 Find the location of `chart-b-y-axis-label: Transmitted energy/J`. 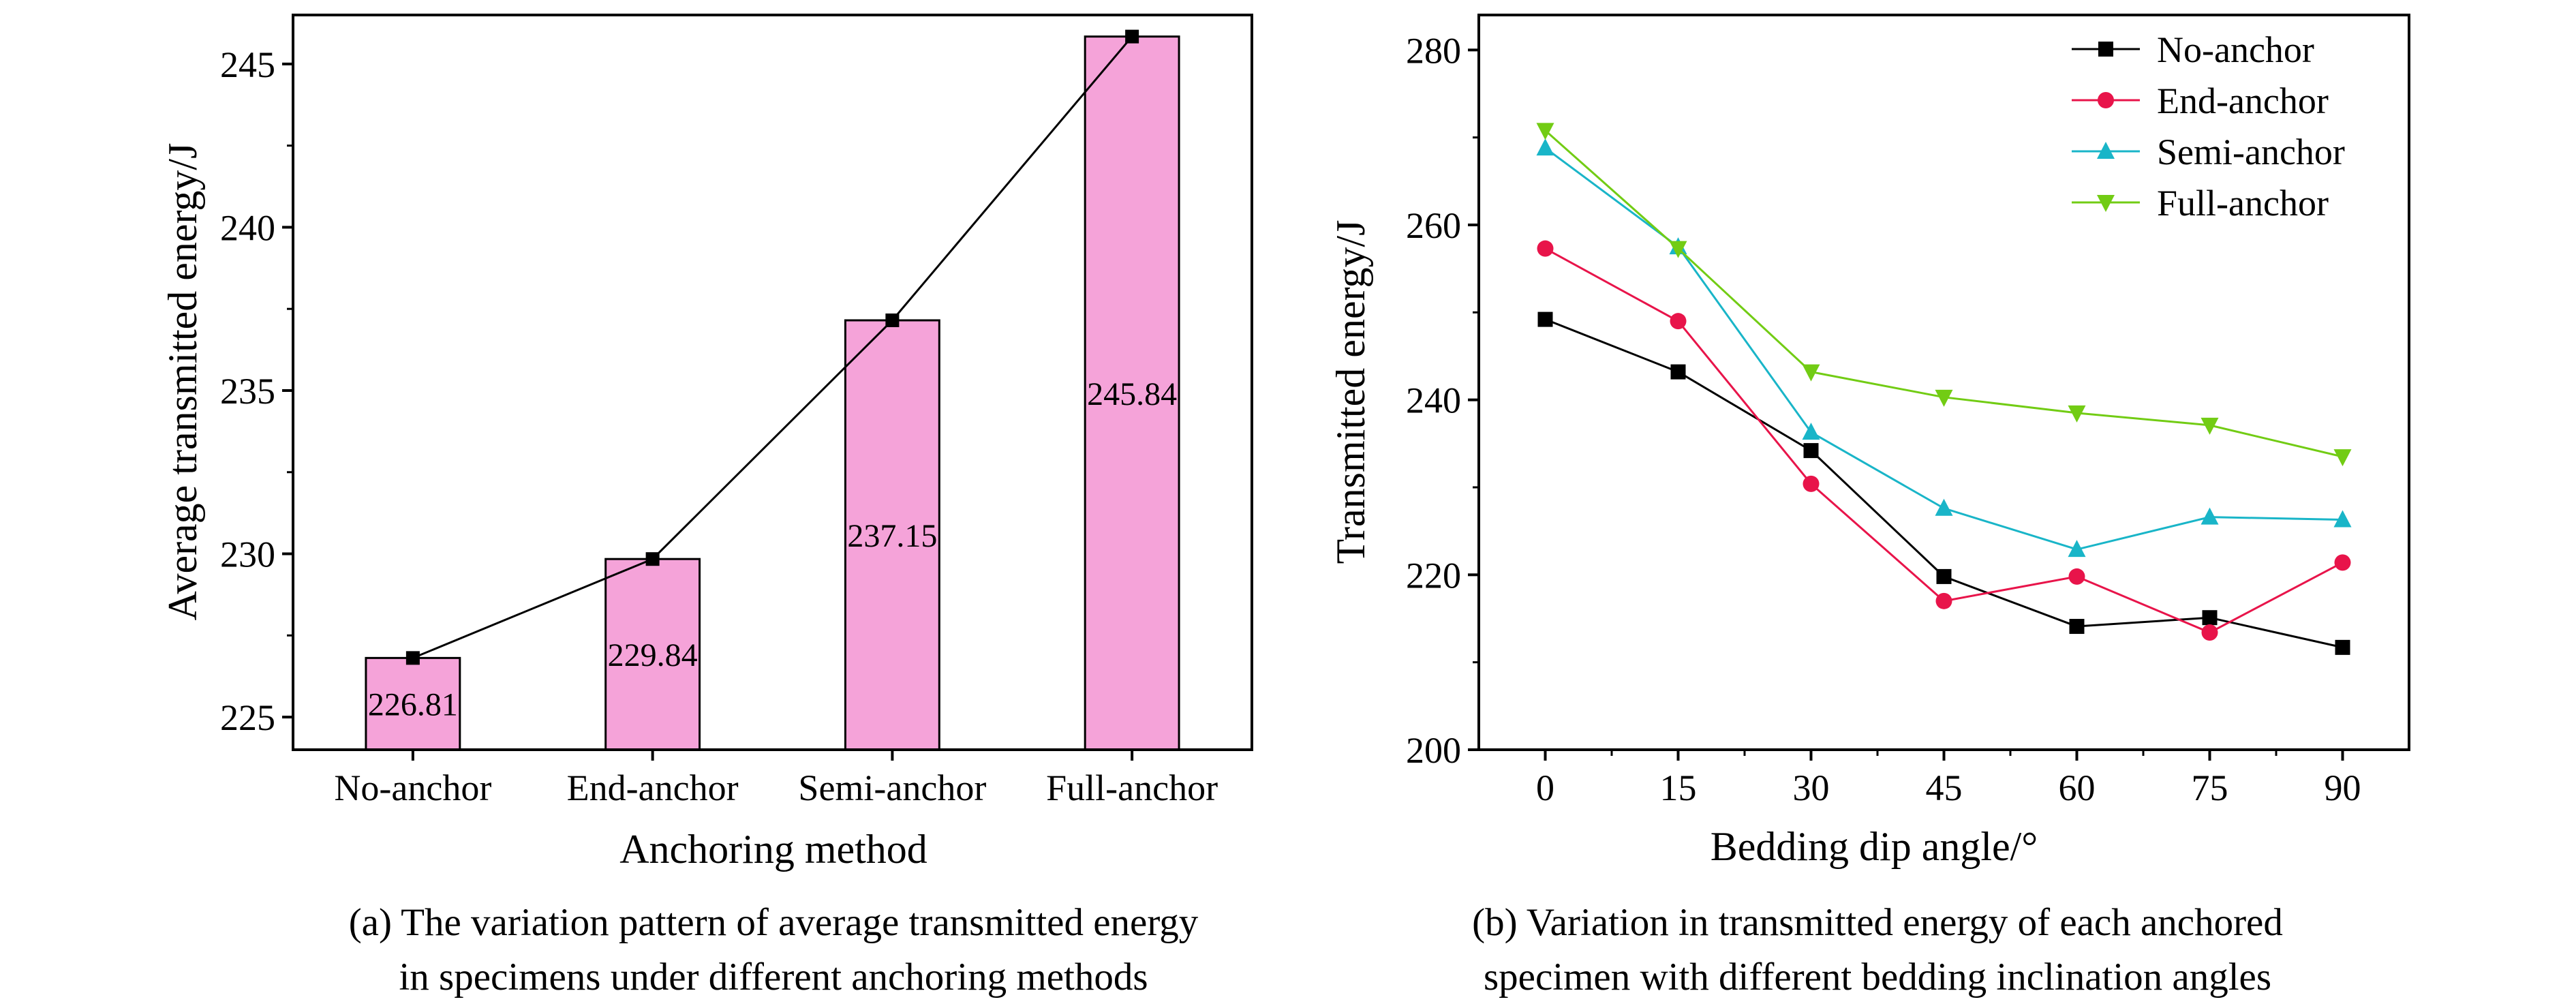

chart-b-y-axis-label: Transmitted energy/J is located at coordinates (1350, 392).